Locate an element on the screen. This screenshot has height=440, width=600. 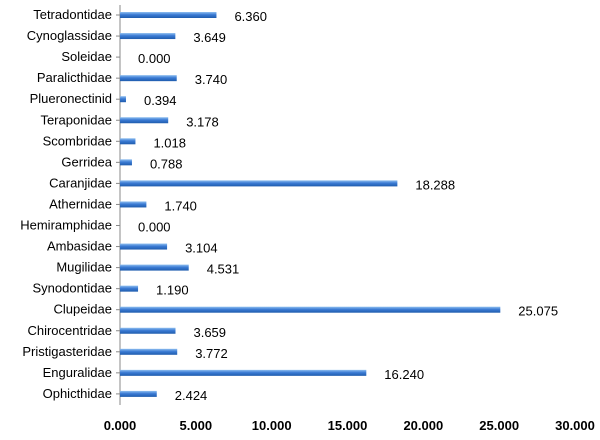
category-label: Tetradontidae is located at coordinates (72, 14).